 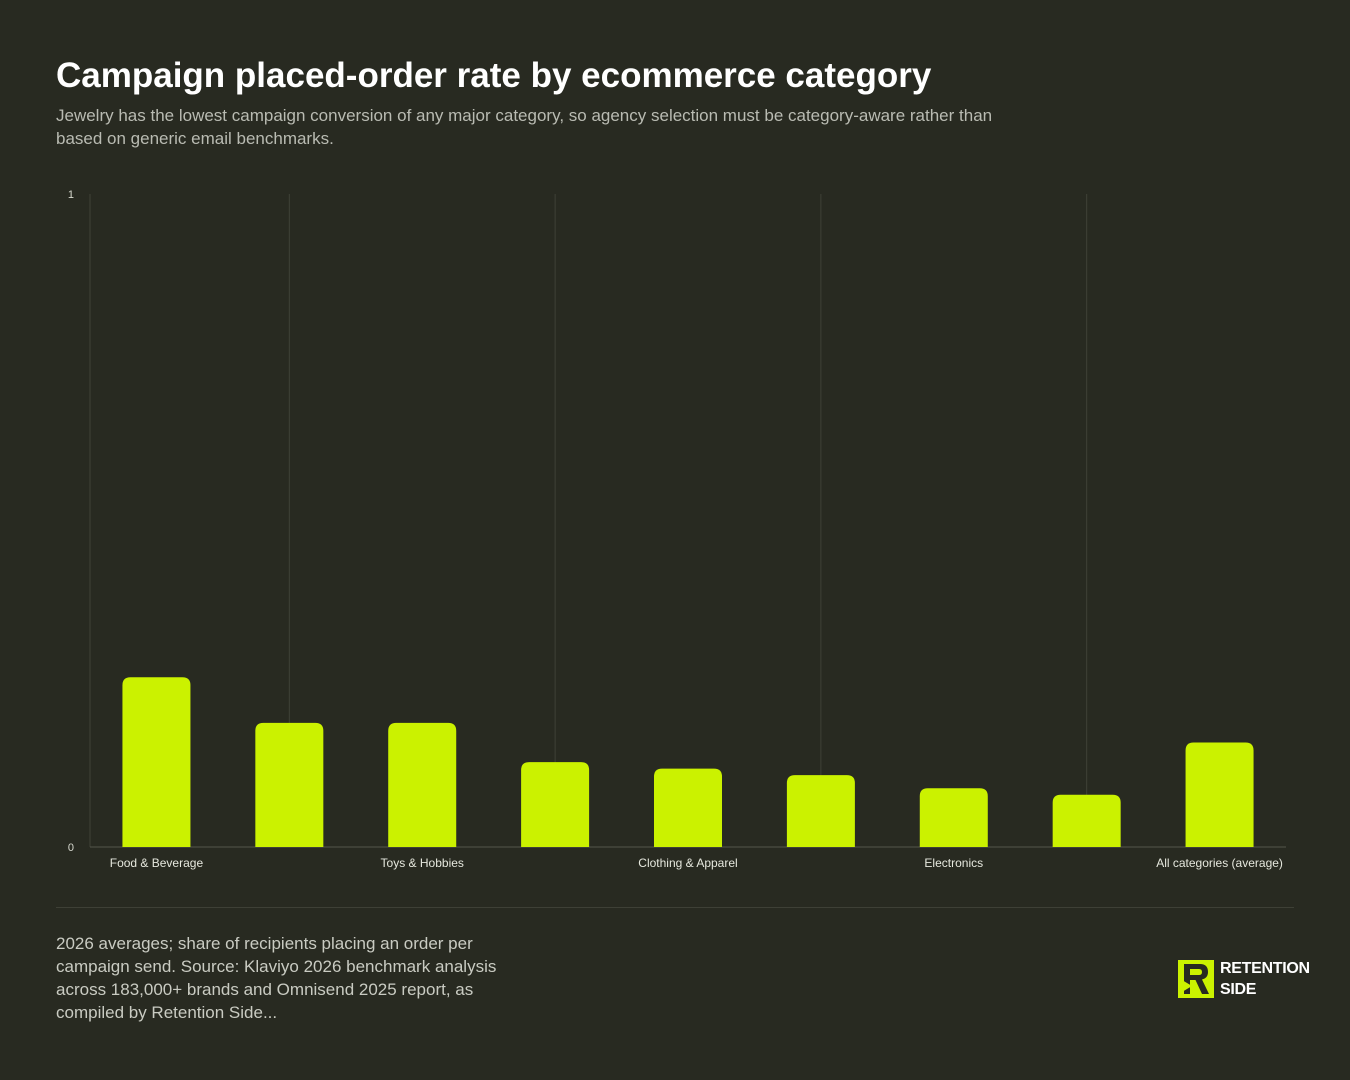 What do you see at coordinates (675, 907) in the screenshot?
I see `footer-divider` at bounding box center [675, 907].